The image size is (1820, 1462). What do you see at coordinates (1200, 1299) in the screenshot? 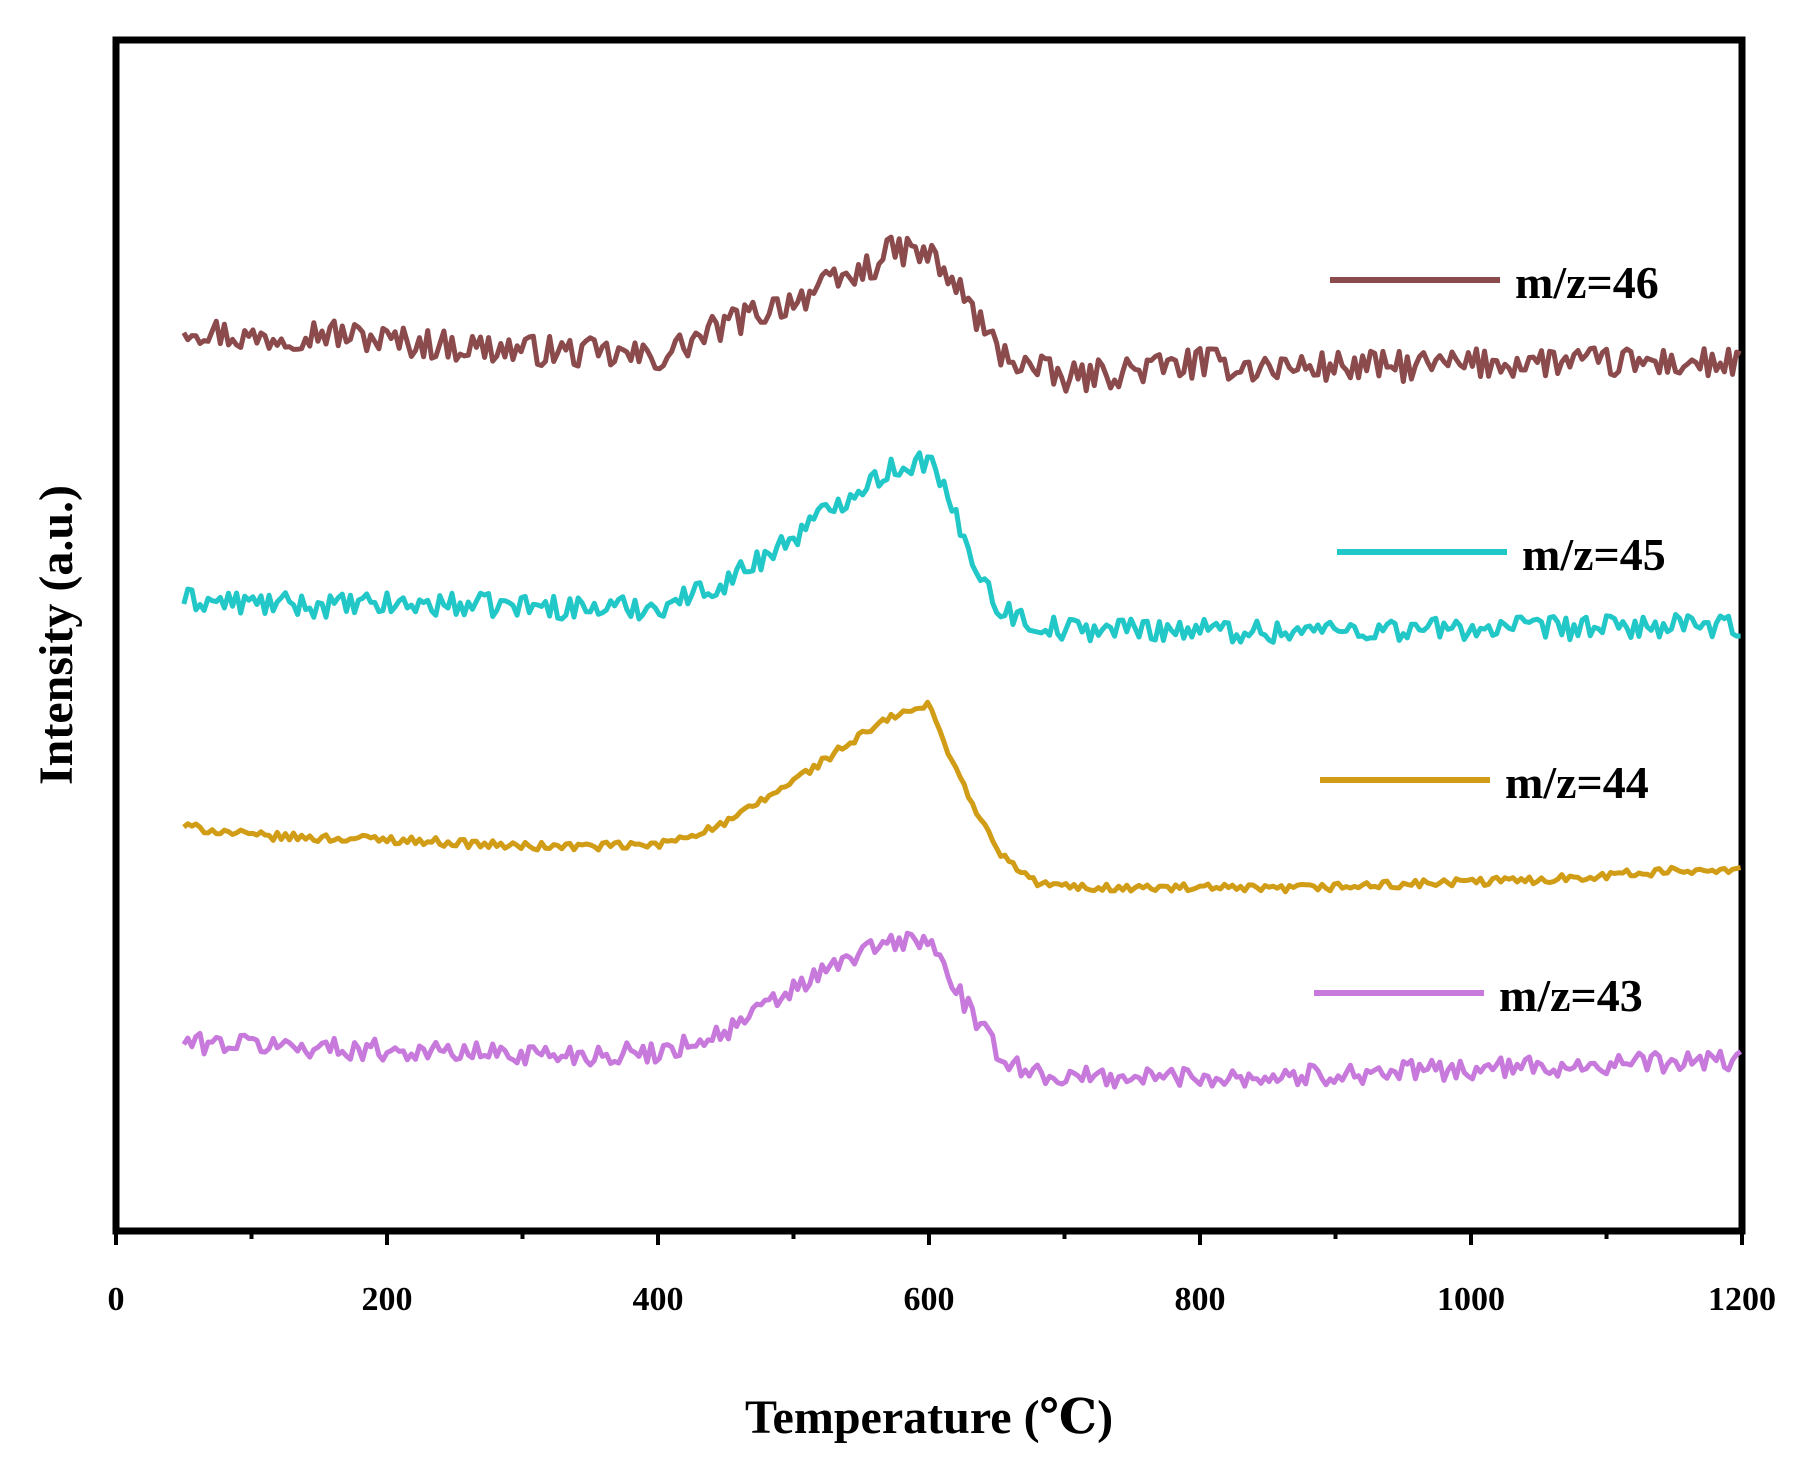
I see `x-tick-label-800: 800` at bounding box center [1200, 1299].